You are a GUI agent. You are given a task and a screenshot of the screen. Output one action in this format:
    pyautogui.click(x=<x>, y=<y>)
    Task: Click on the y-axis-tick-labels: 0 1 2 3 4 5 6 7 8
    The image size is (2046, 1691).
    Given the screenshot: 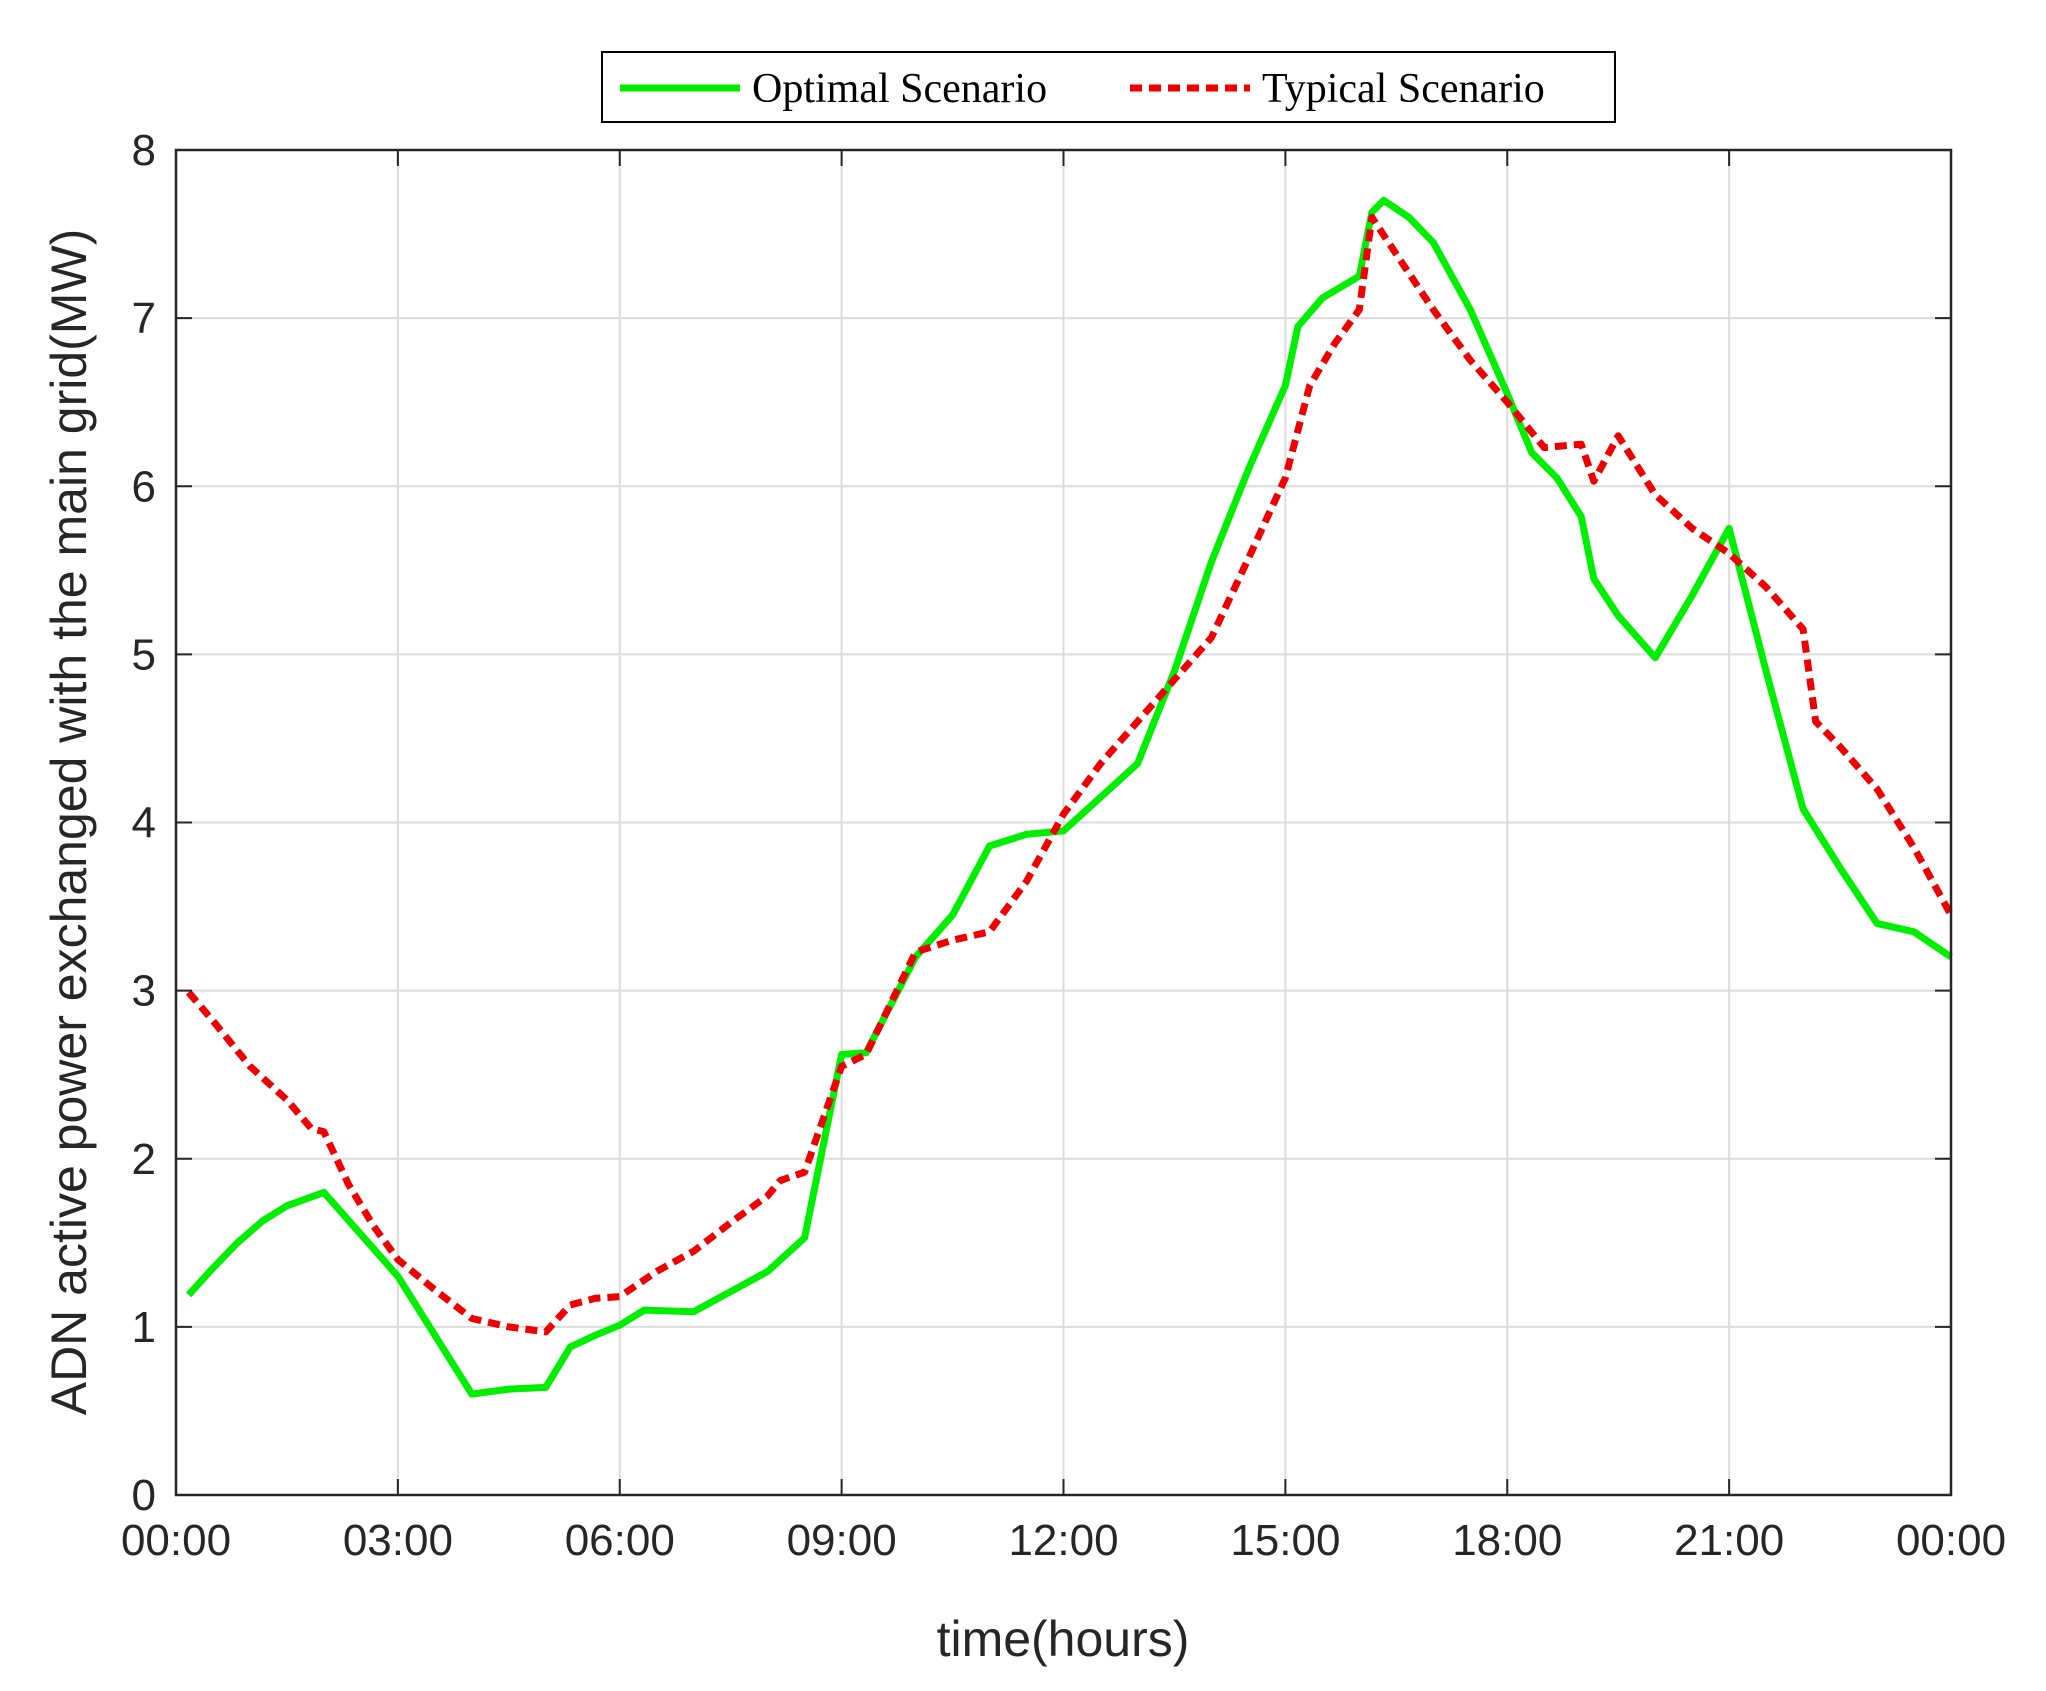 What is the action you would take?
    pyautogui.click(x=144, y=823)
    